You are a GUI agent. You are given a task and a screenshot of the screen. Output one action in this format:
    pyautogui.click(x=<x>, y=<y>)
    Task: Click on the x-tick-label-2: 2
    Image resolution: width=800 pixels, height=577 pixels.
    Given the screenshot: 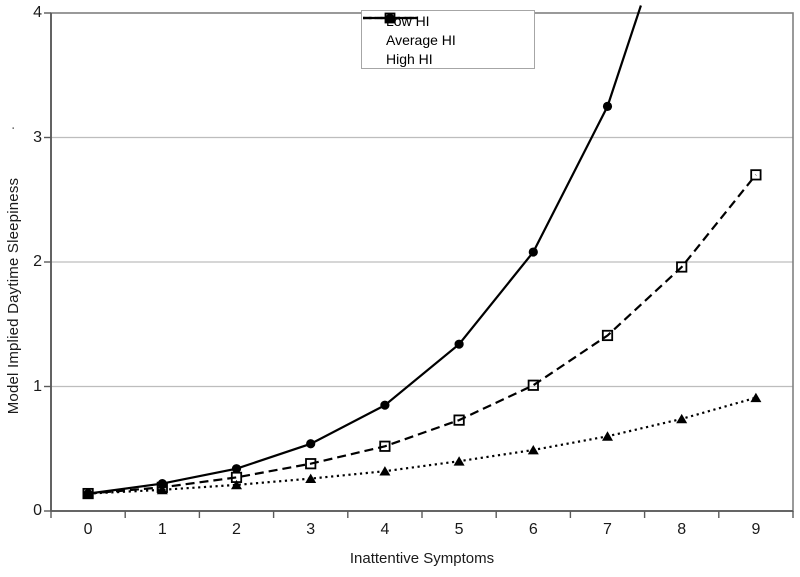 What is the action you would take?
    pyautogui.click(x=236, y=529)
    